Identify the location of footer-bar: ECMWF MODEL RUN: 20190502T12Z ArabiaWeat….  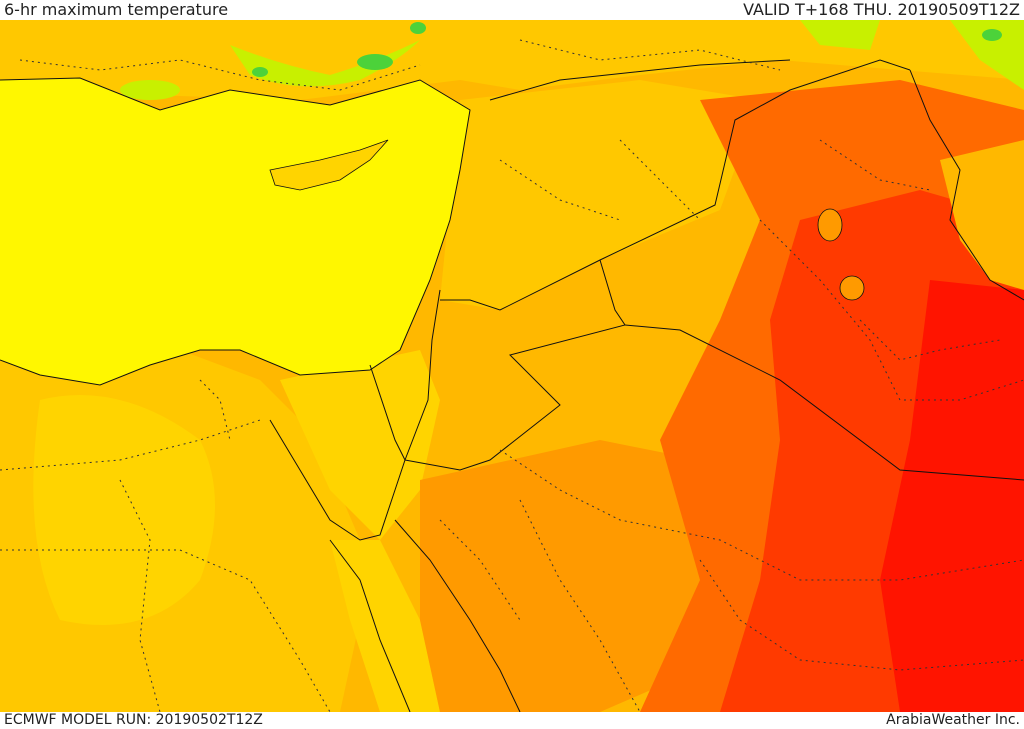
(512, 720).